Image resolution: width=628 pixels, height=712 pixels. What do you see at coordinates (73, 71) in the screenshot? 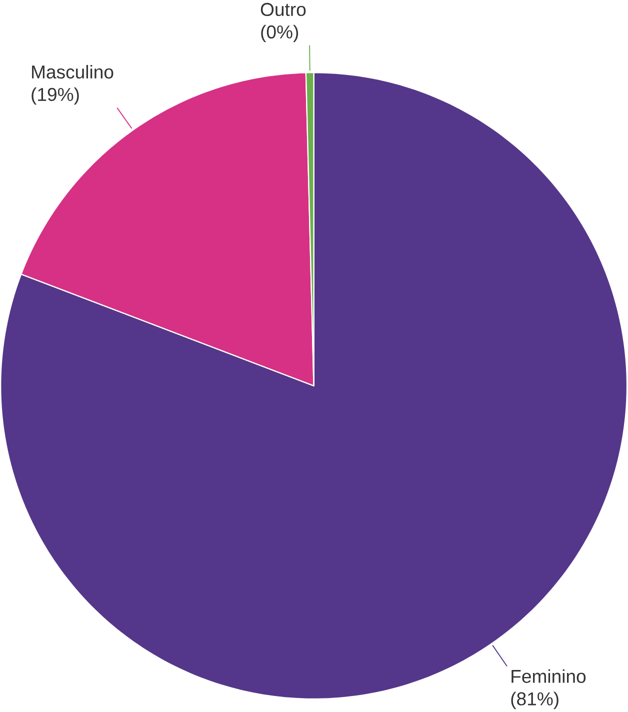
I see `slice-label: Masculino` at bounding box center [73, 71].